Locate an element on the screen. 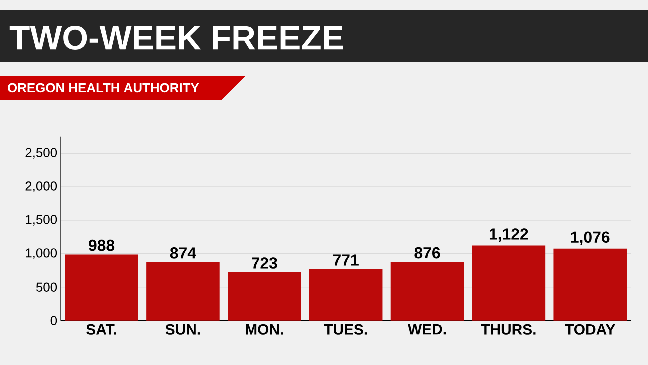 Image resolution: width=648 pixels, height=365 pixels. x-tick-label: THURS. is located at coordinates (508, 329).